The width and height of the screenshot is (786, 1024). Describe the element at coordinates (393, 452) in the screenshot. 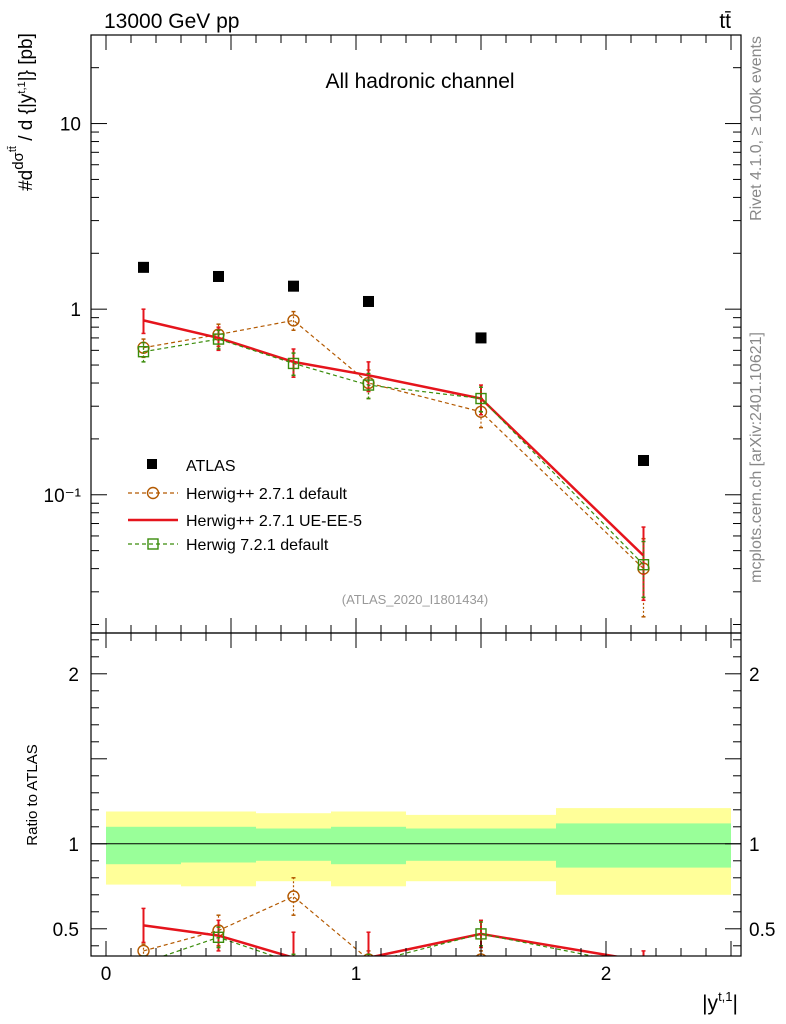

I see `series-line-herwig-7-2-1-default` at that location.